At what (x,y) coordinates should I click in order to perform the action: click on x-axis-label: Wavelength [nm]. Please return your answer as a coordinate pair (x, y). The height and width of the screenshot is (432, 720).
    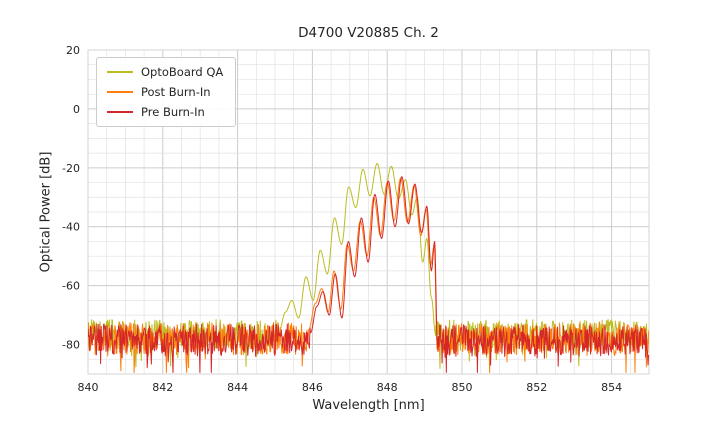
    Looking at the image, I should click on (368, 405).